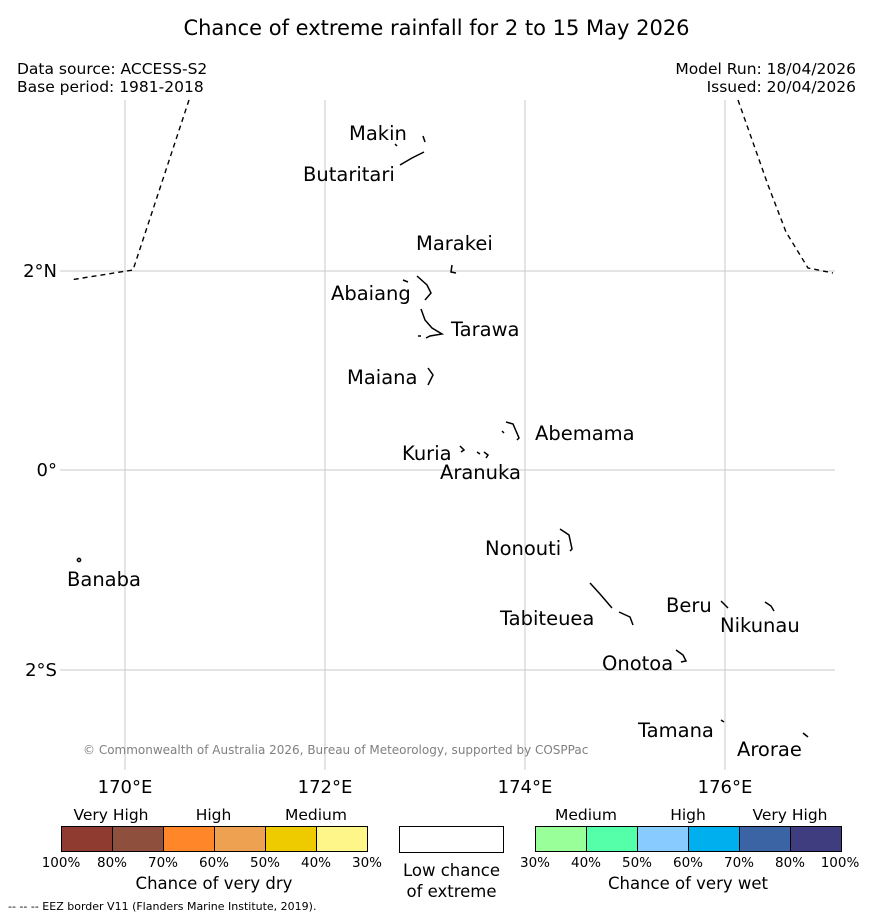 The width and height of the screenshot is (873, 919). What do you see at coordinates (453, 269) in the screenshot?
I see `island-shape-marakei` at bounding box center [453, 269].